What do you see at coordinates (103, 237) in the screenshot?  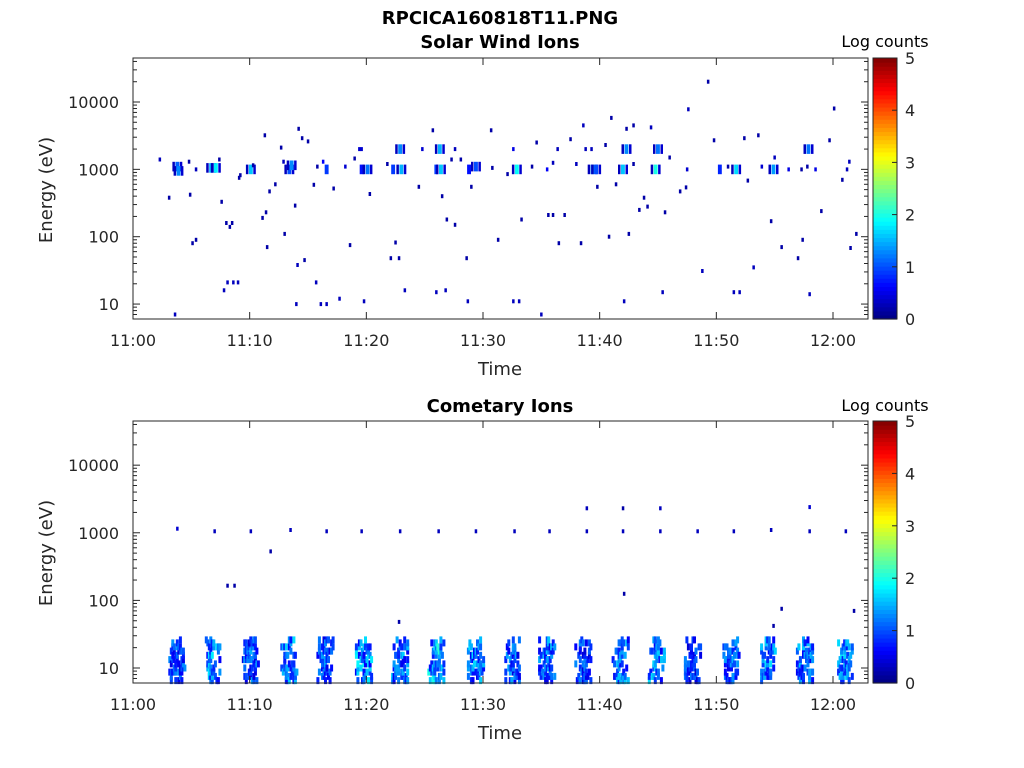 I see `y-tick-label: 100` at bounding box center [103, 237].